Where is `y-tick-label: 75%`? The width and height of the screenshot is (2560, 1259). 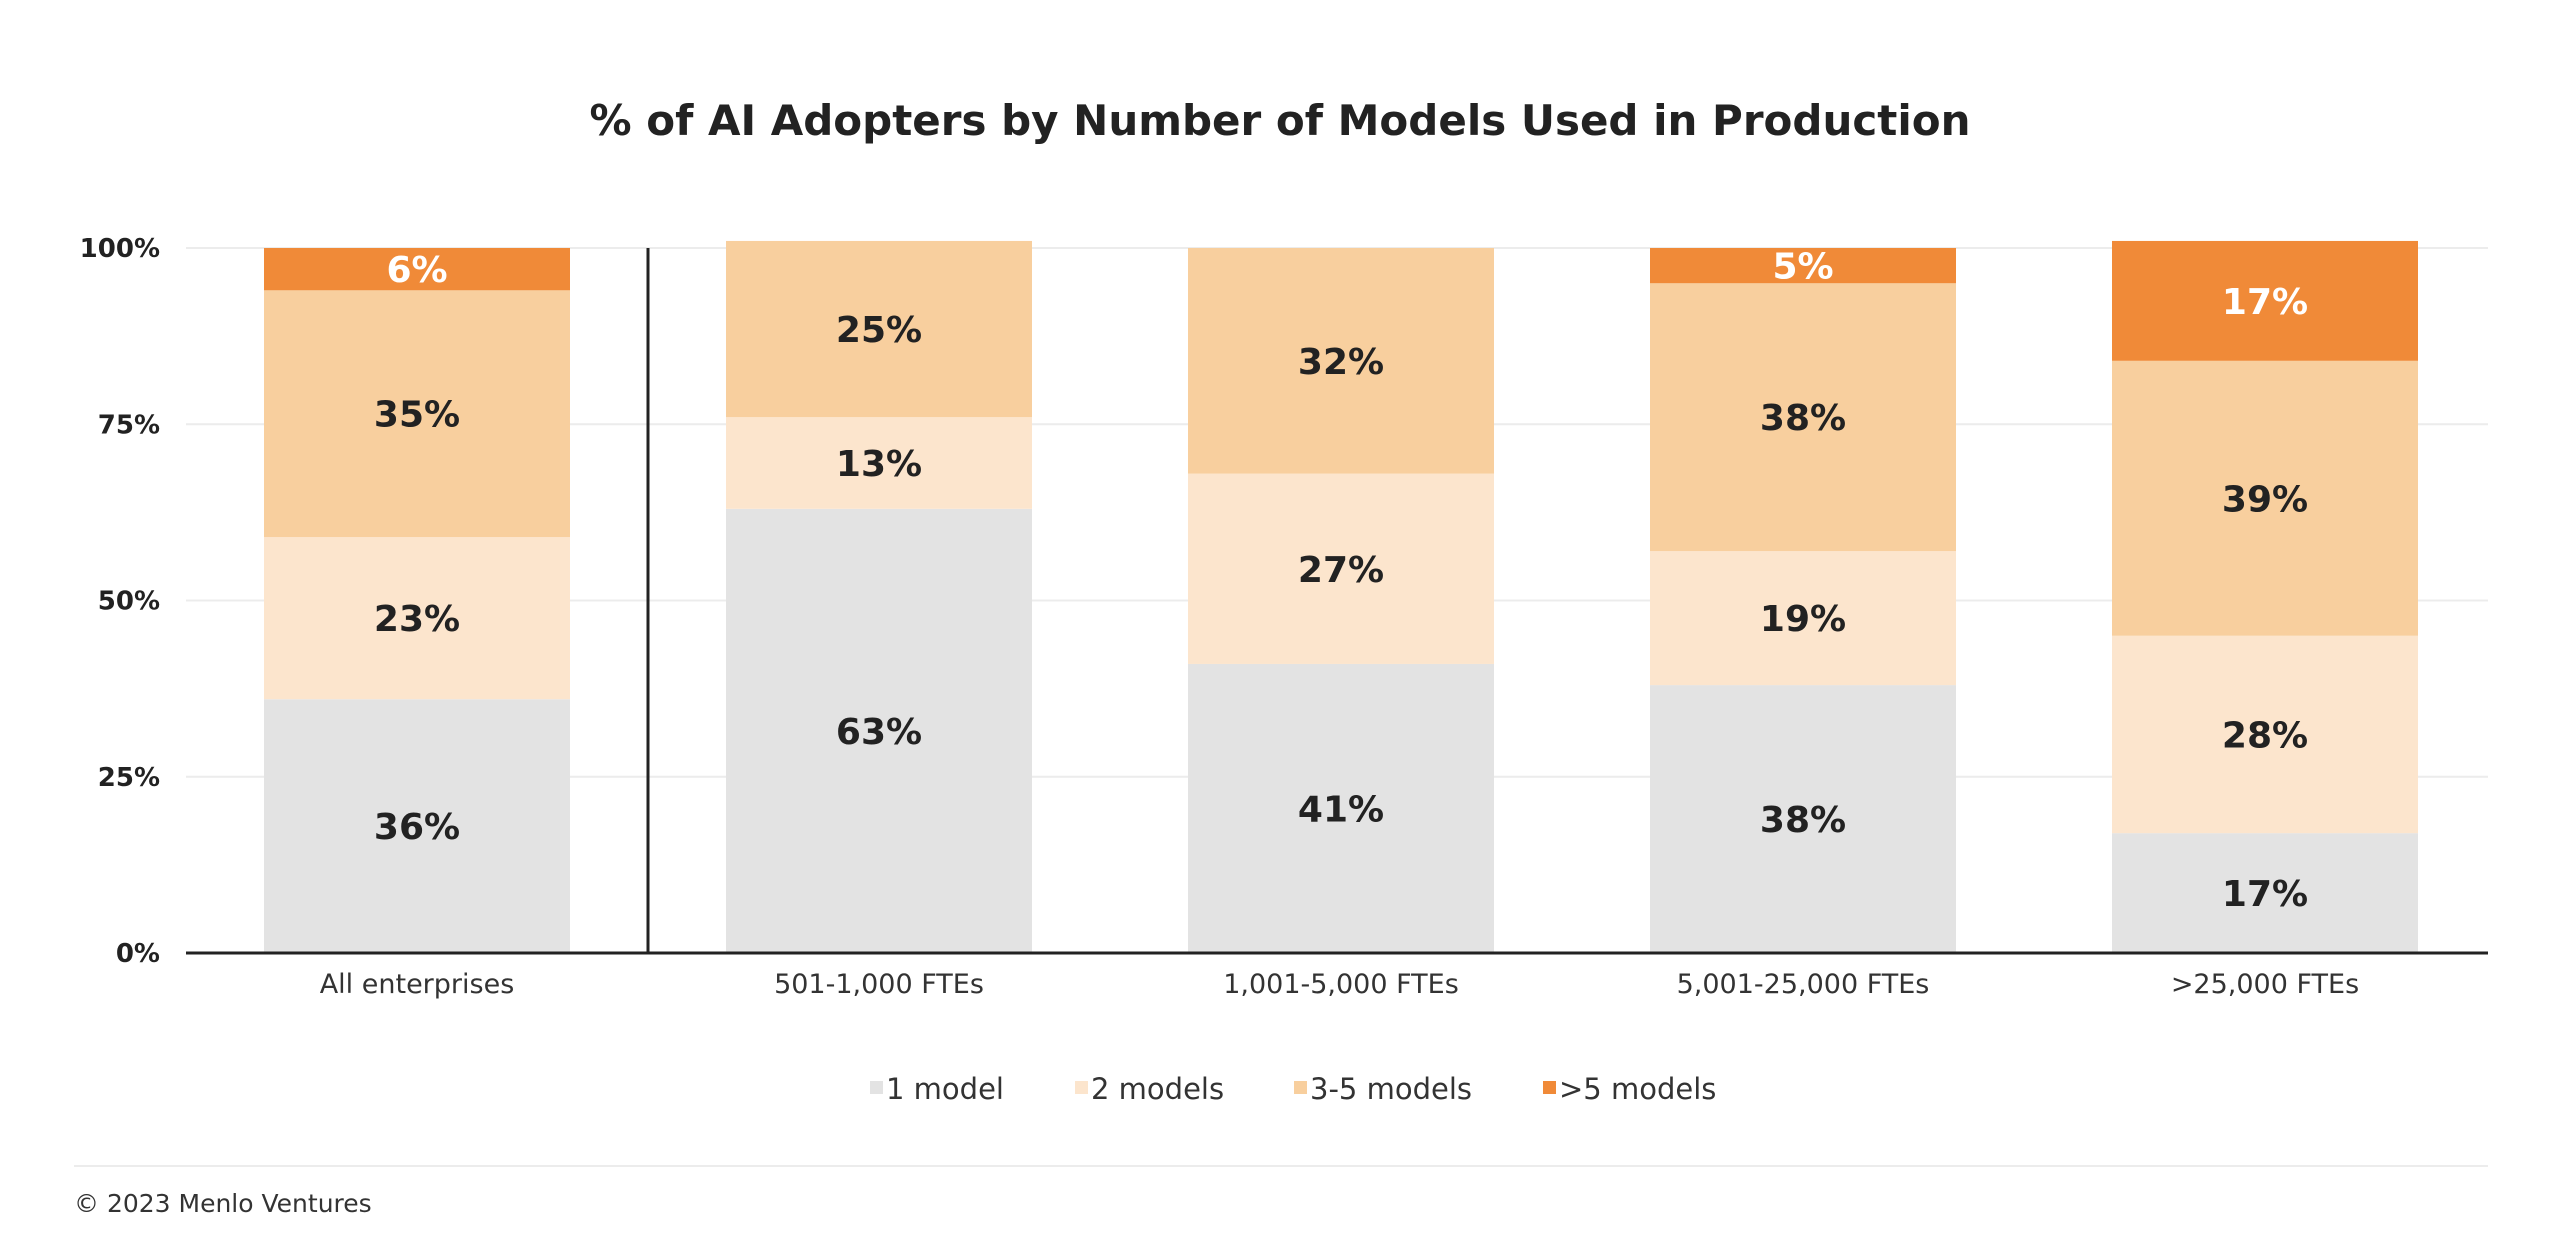
y-tick-label: 75% is located at coordinates (129, 425).